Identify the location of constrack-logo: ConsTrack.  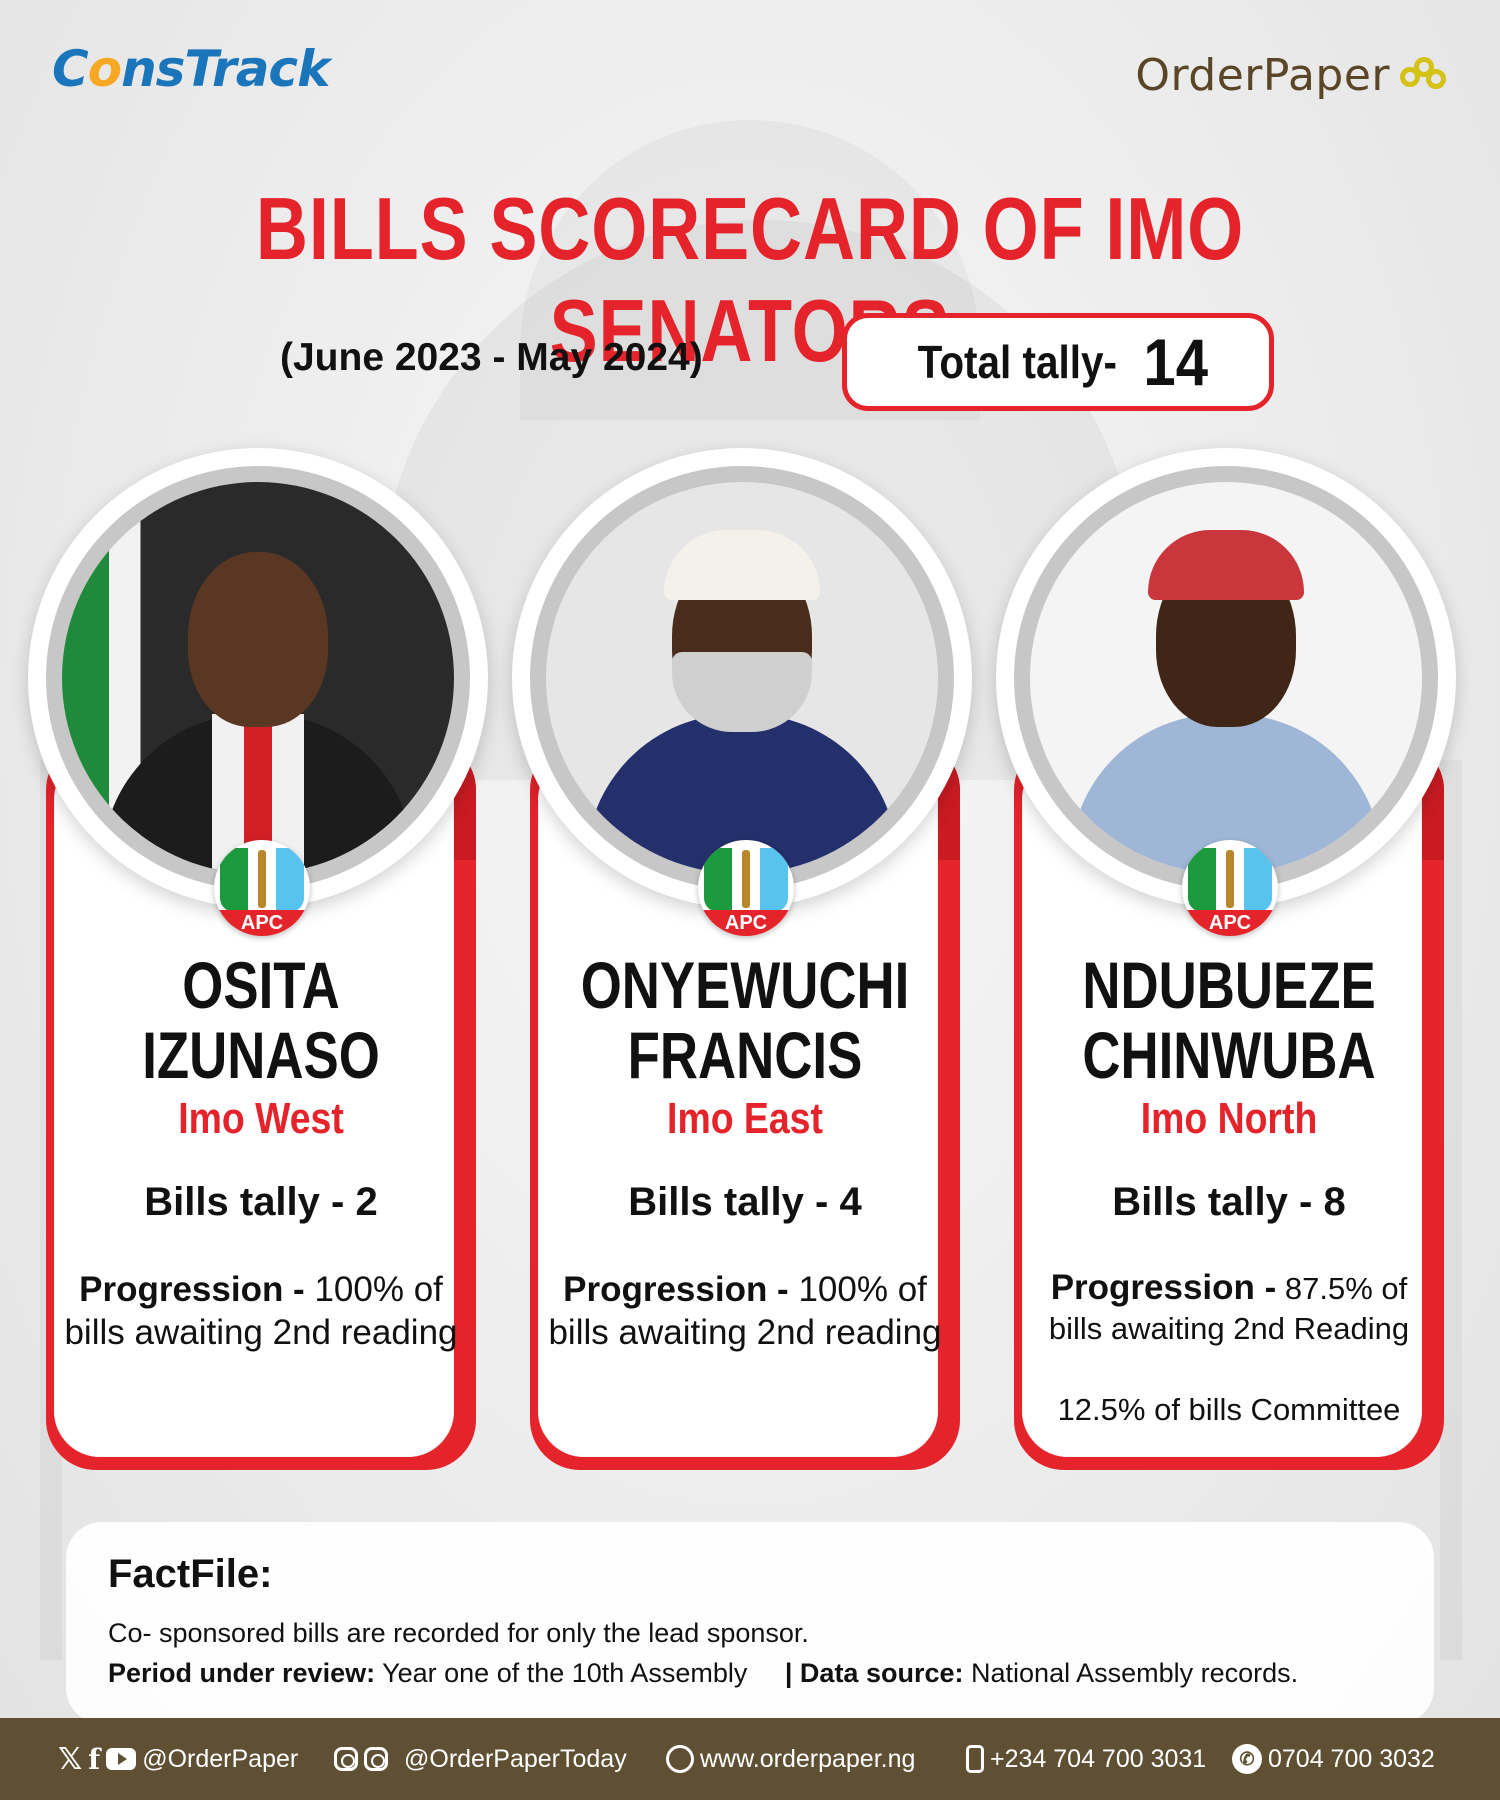
(191, 69).